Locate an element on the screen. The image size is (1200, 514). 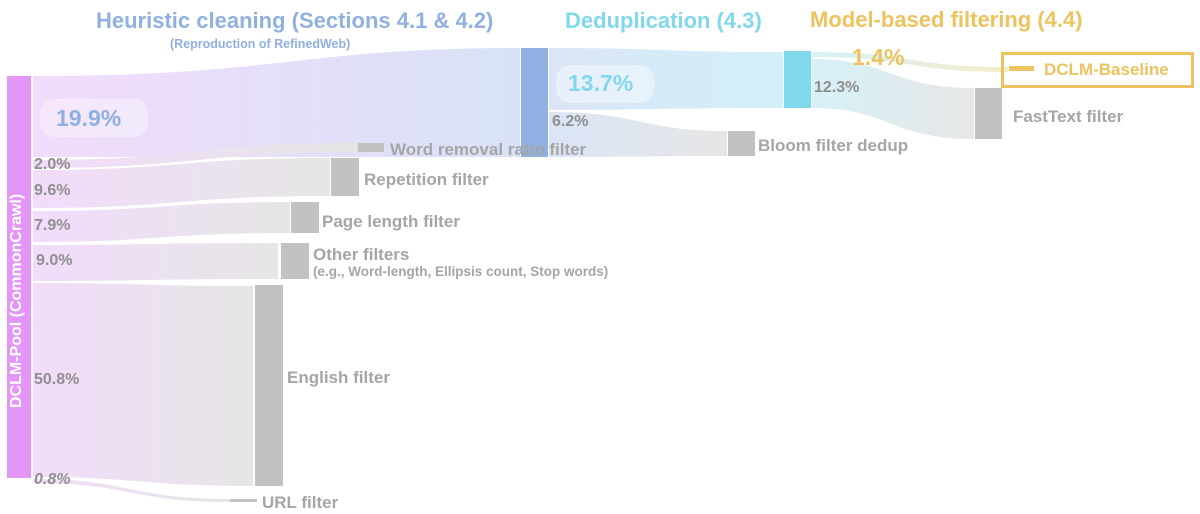
flow-page-length is located at coordinates (161, 222).